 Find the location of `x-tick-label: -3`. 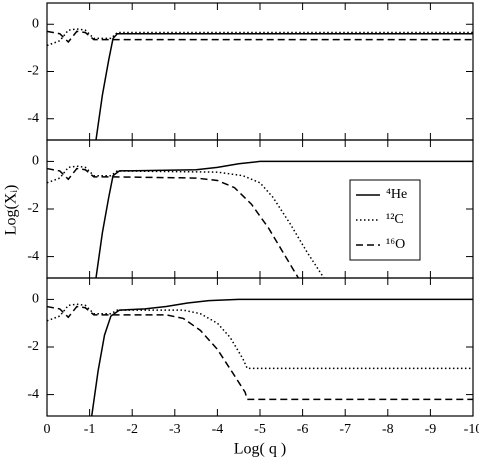

x-tick-label: -3 is located at coordinates (175, 429).